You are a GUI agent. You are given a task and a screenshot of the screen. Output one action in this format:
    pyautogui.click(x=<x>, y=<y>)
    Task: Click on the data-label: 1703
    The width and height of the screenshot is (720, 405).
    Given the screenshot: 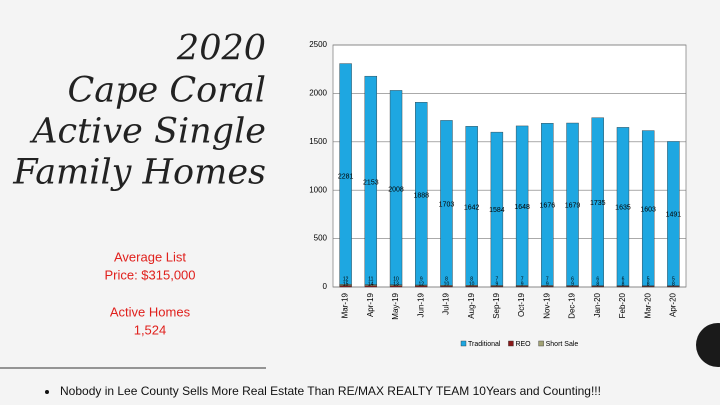 What is the action you would take?
    pyautogui.click(x=447, y=204)
    